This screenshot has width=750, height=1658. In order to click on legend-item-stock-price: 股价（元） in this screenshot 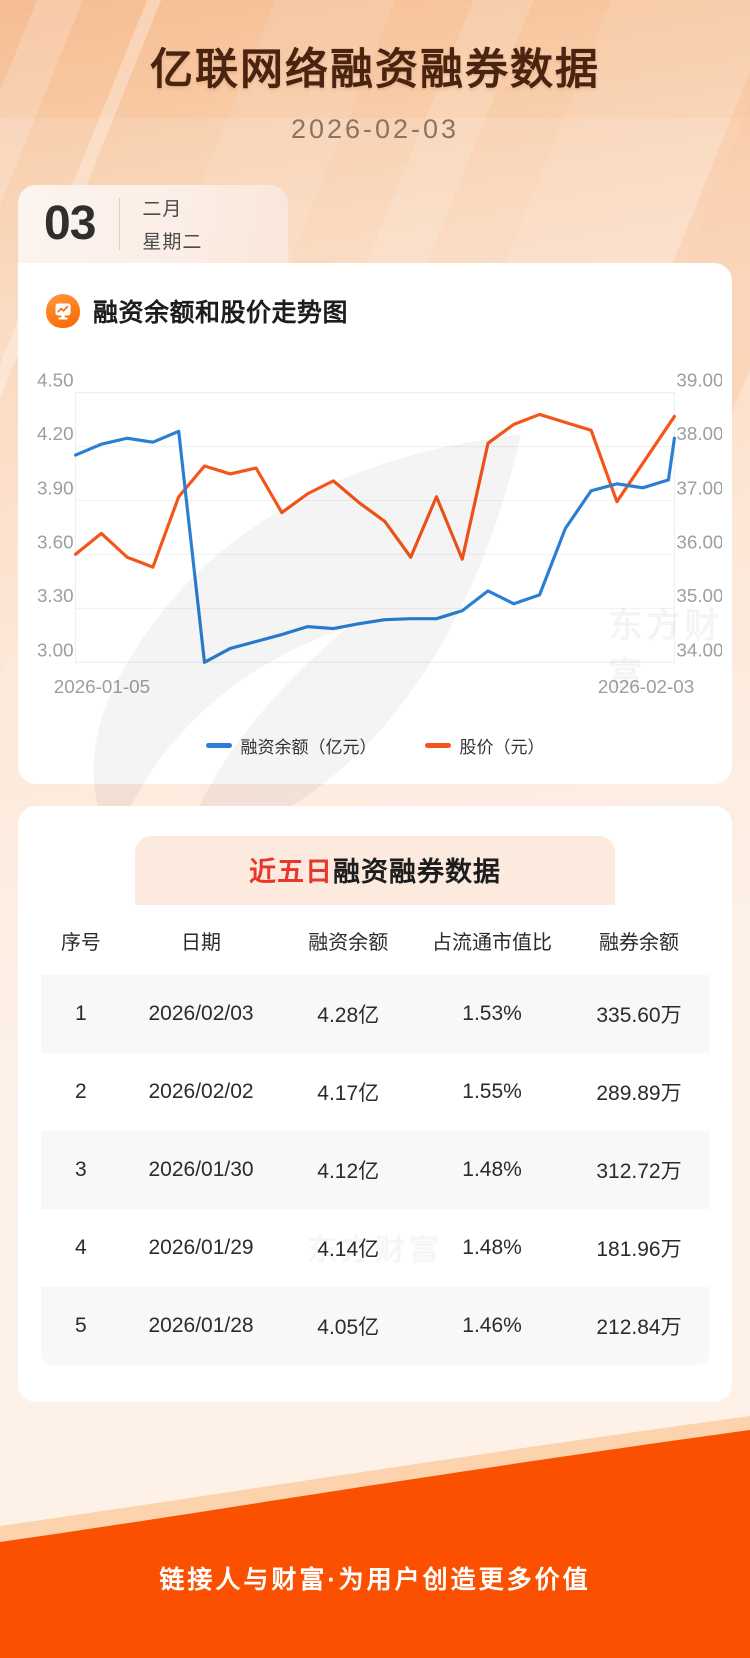, I will do `click(484, 745)`.